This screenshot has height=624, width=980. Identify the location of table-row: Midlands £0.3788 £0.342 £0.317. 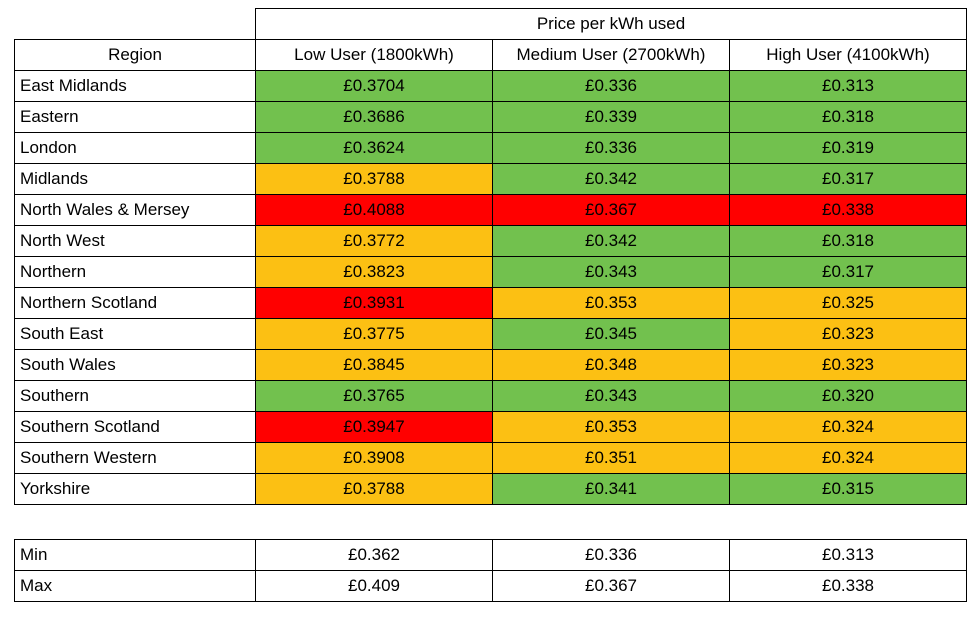
(490, 179).